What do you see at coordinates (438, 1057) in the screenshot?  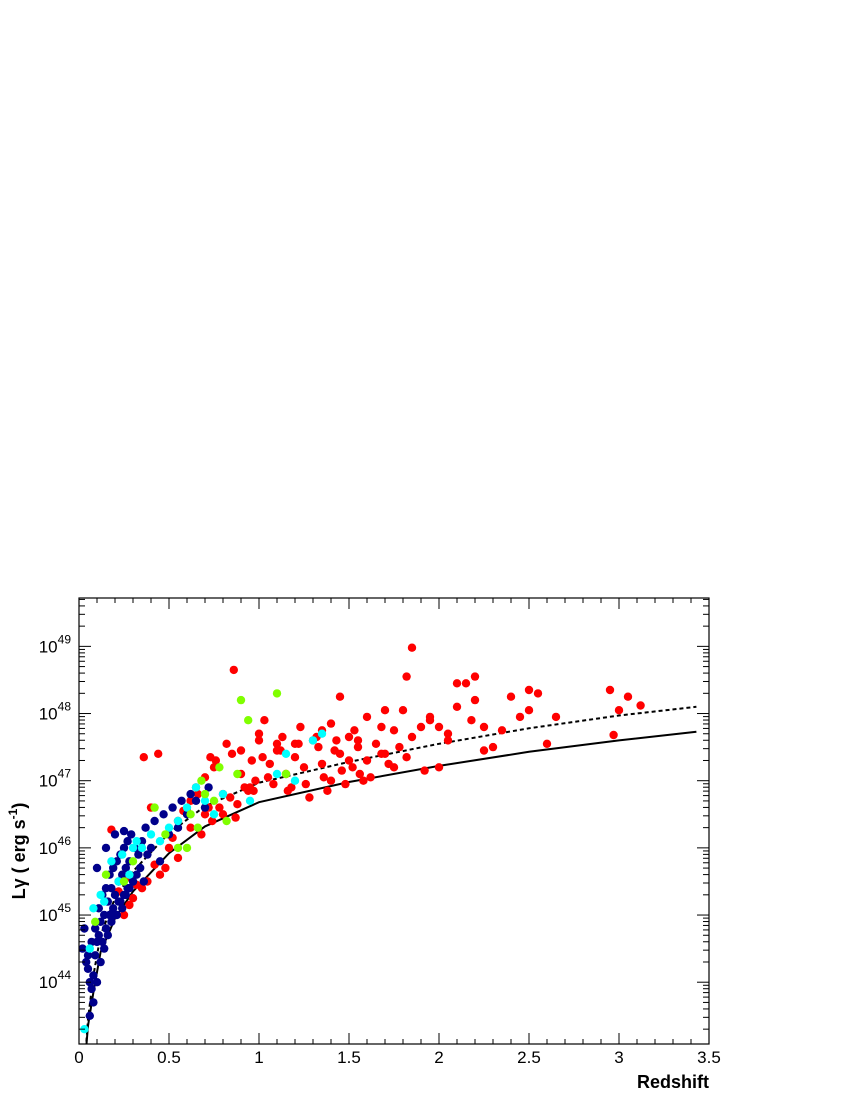 I see `x-tick-label: 2` at bounding box center [438, 1057].